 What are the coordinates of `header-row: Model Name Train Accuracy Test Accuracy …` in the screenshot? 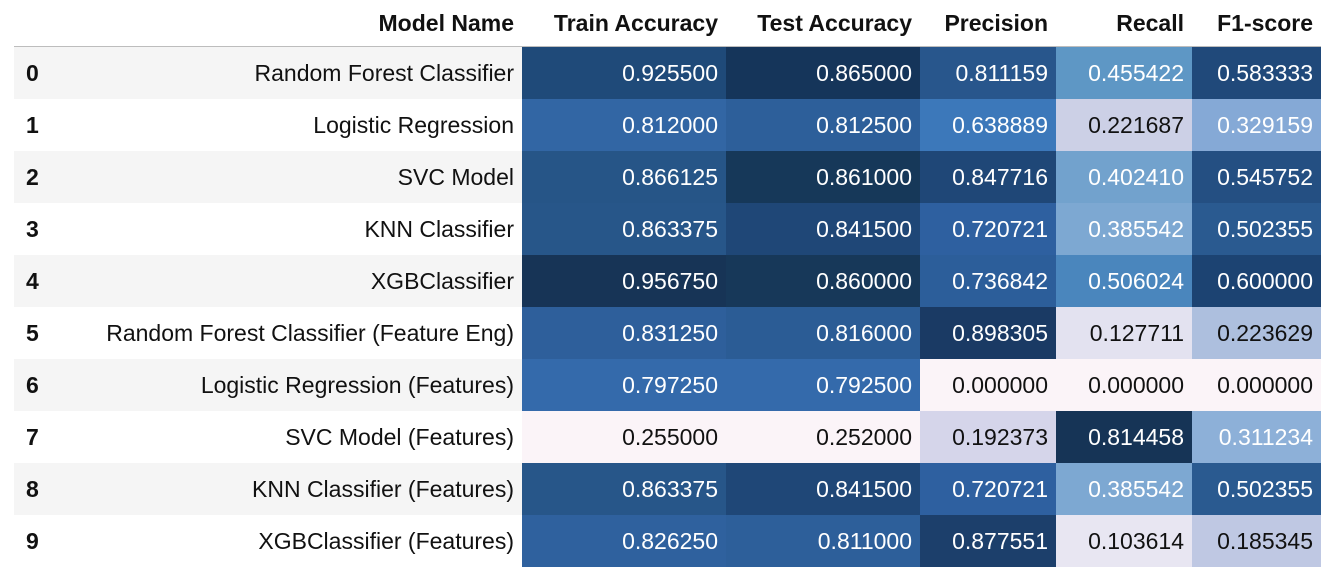 It's located at (667, 23).